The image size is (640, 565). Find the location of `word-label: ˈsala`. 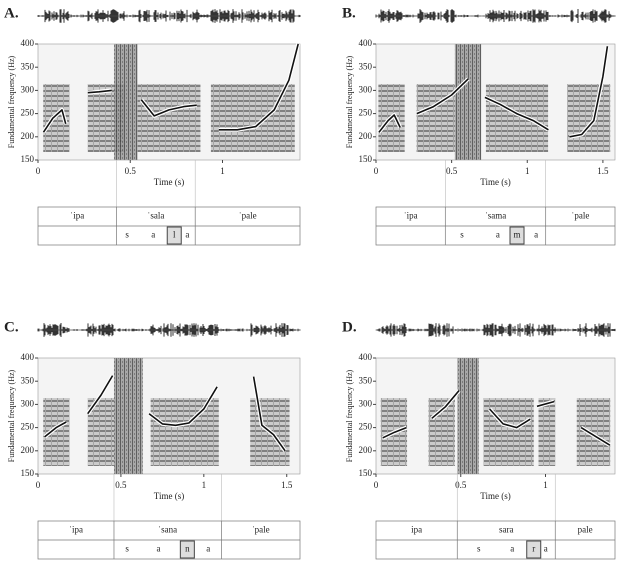

word-label: ˈsala is located at coordinates (155, 216).